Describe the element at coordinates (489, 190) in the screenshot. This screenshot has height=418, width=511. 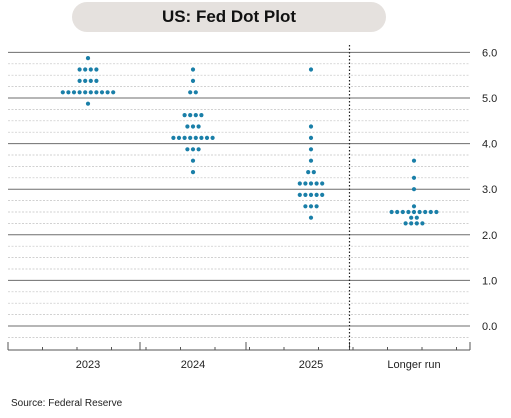
I see `y-tick-label: 3.0` at that location.